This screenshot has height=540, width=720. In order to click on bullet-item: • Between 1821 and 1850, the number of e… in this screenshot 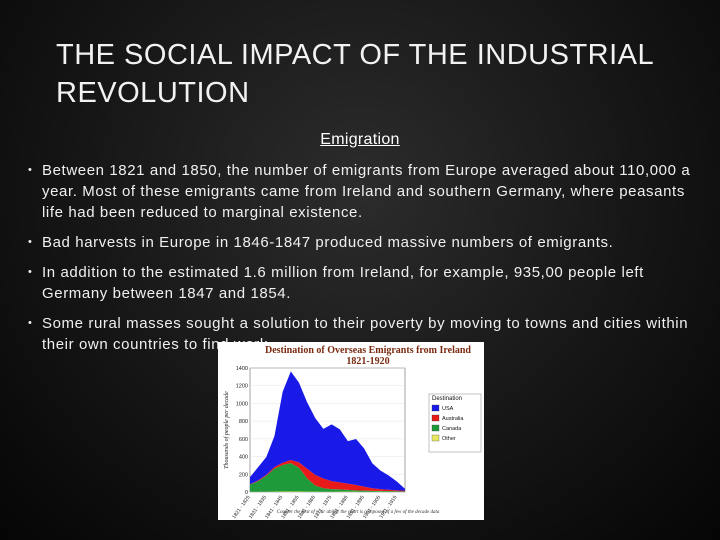, I will do `click(363, 191)`.